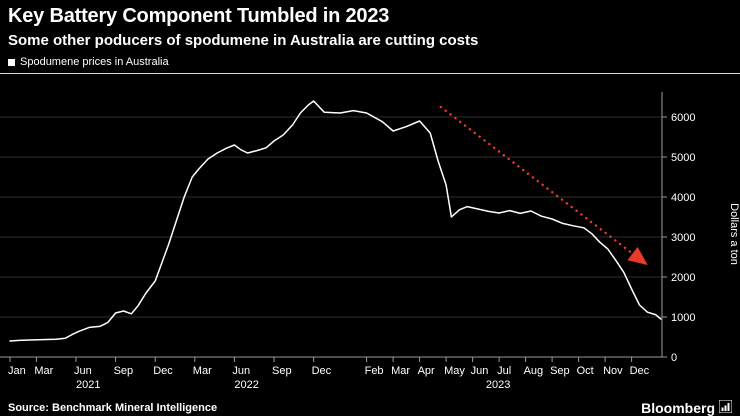 Image resolution: width=740 pixels, height=416 pixels. What do you see at coordinates (683, 318) in the screenshot?
I see `y-axis-label: 1000` at bounding box center [683, 318].